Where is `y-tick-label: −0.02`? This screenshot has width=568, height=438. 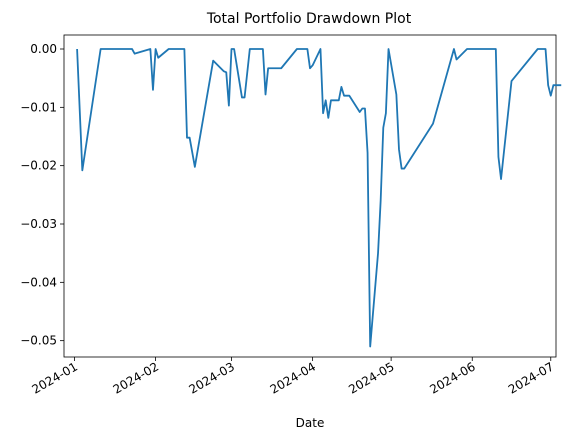 y-tick-label: −0.02 is located at coordinates (38, 166).